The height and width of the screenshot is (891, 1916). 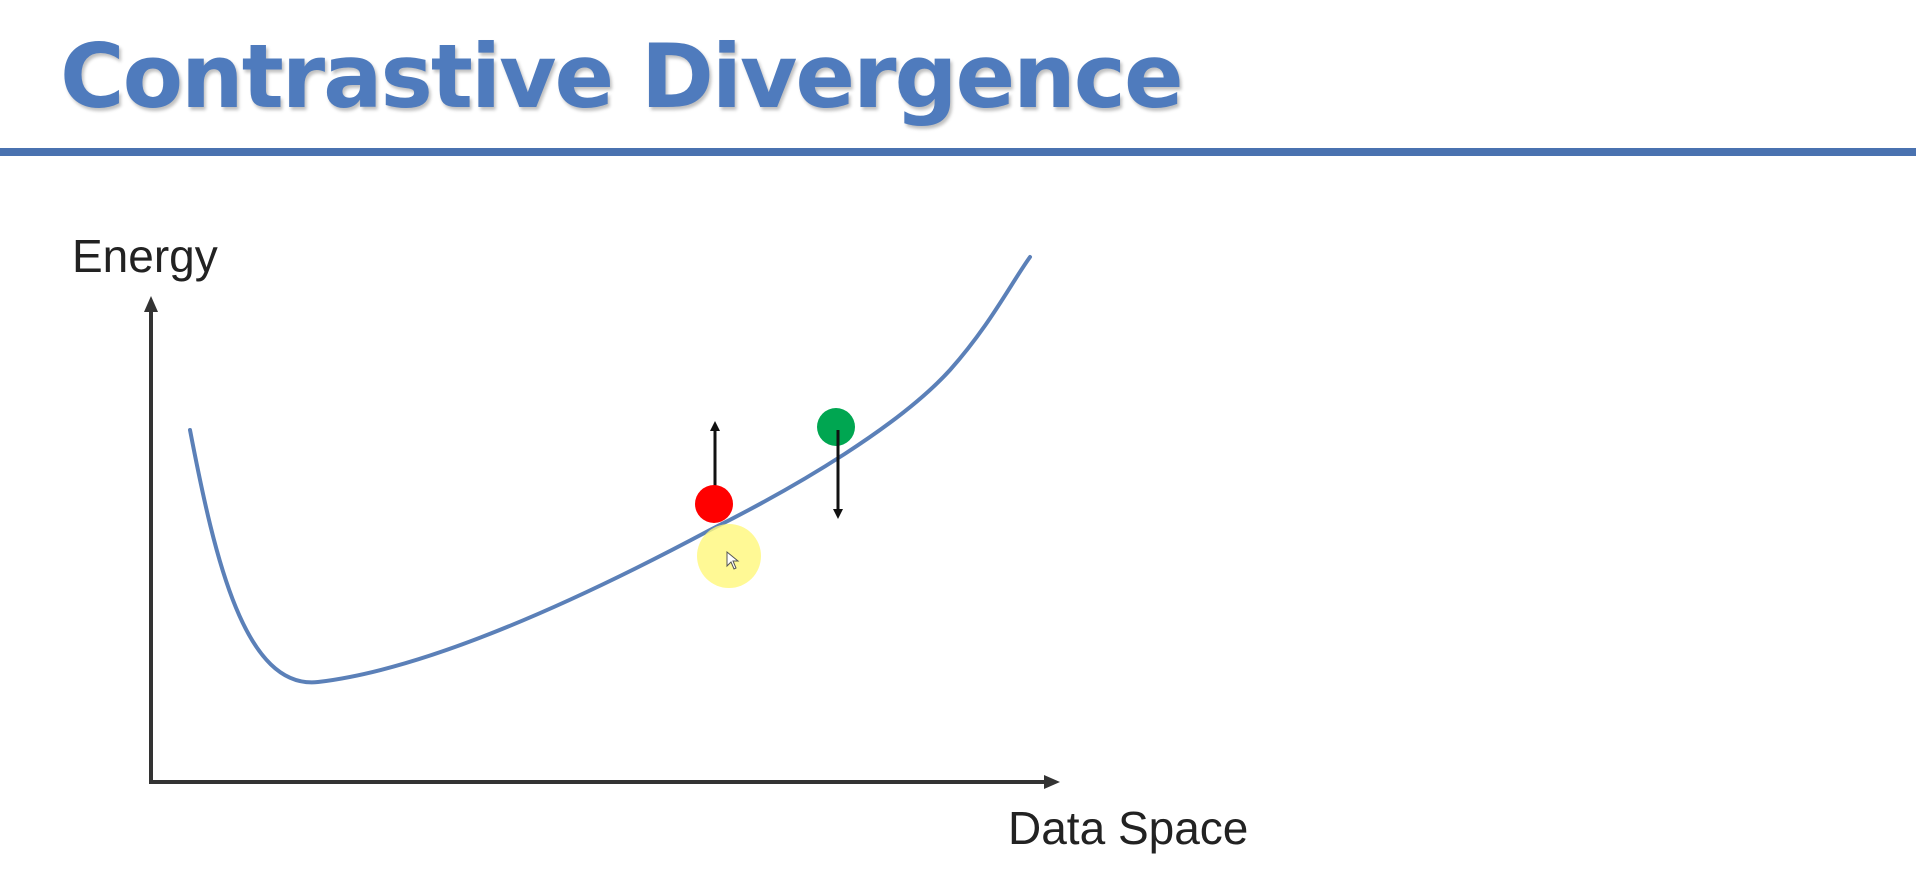 What do you see at coordinates (145, 256) in the screenshot?
I see `y-axis-label: Energy` at bounding box center [145, 256].